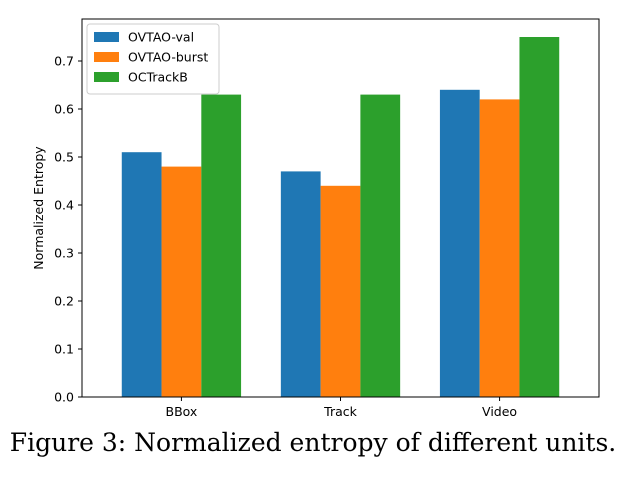  Describe the element at coordinates (380, 245) in the screenshot. I see `bar-octrackb-track` at that location.